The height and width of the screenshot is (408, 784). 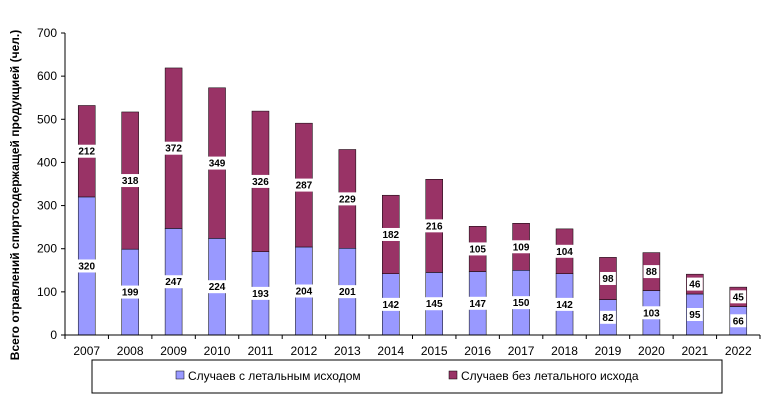 I want to click on x-tick-label: 2012, so click(x=304, y=351).